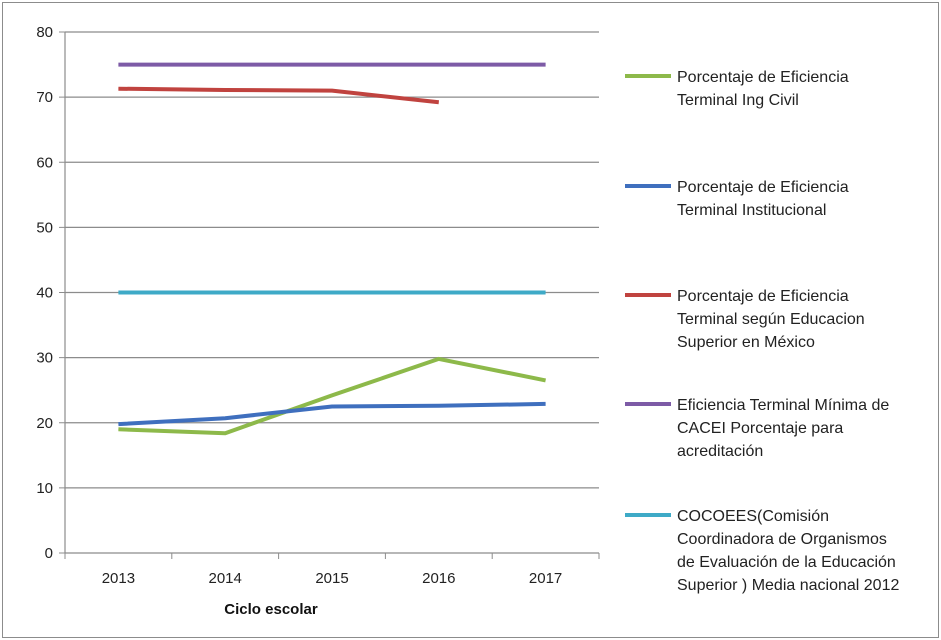 The height and width of the screenshot is (640, 941). I want to click on y-axis-ticks: 0 10 20 30 40 50 60 70 80, so click(50, 293).